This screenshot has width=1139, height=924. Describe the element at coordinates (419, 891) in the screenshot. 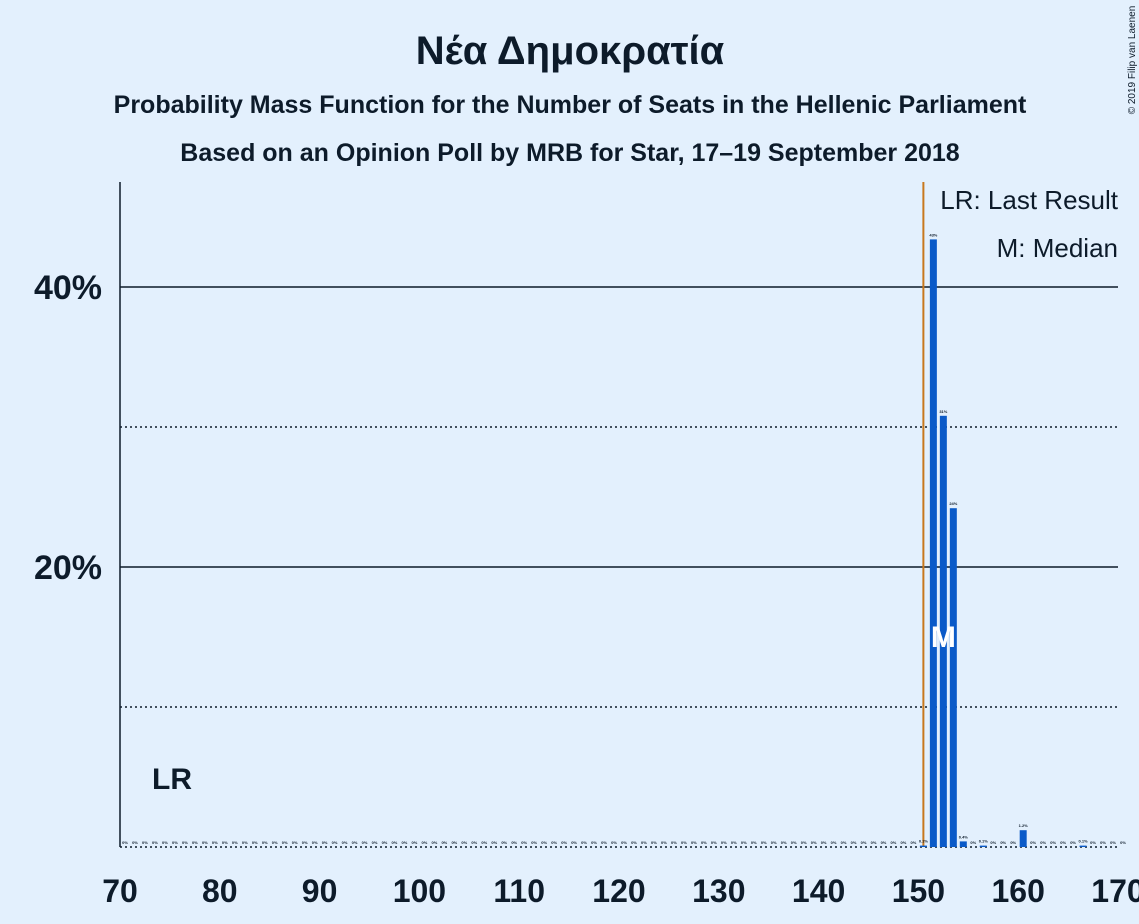

I see `x-tick-label: 100` at that location.